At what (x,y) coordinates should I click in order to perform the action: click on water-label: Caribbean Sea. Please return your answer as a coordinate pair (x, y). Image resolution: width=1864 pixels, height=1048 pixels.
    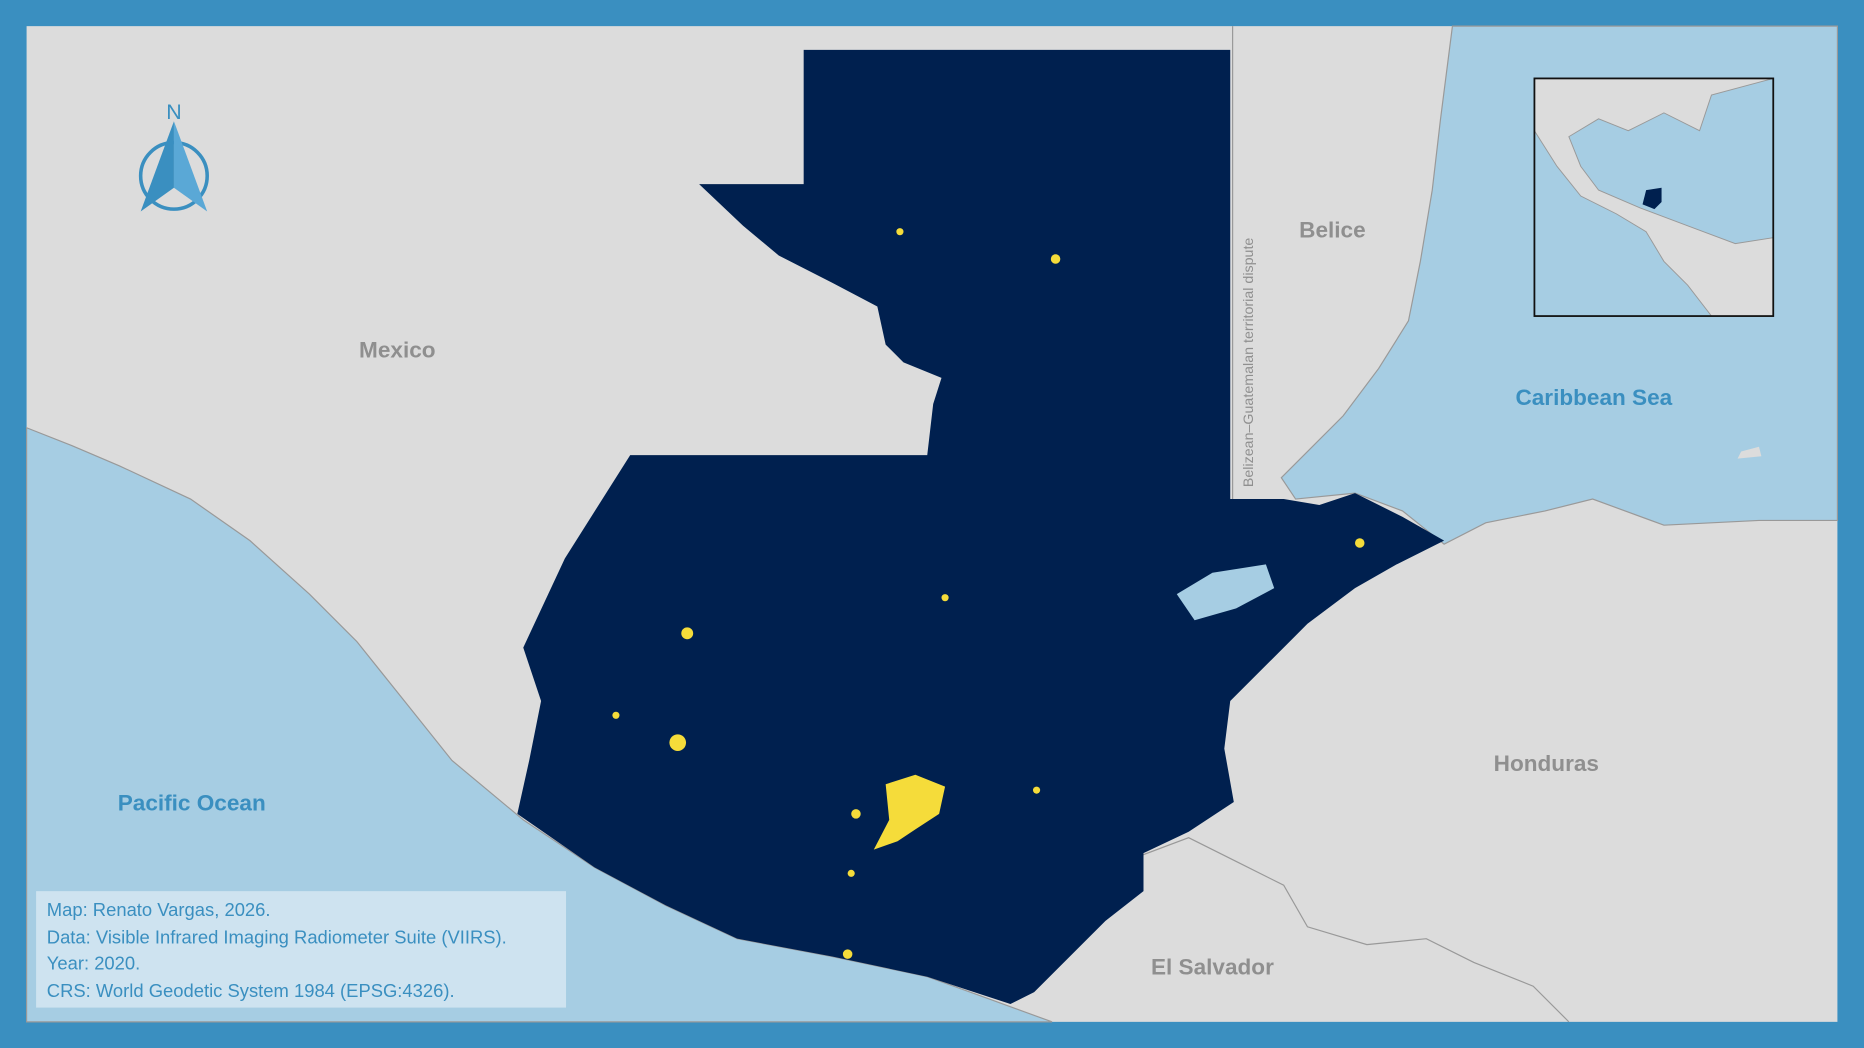
    Looking at the image, I should click on (1593, 397).